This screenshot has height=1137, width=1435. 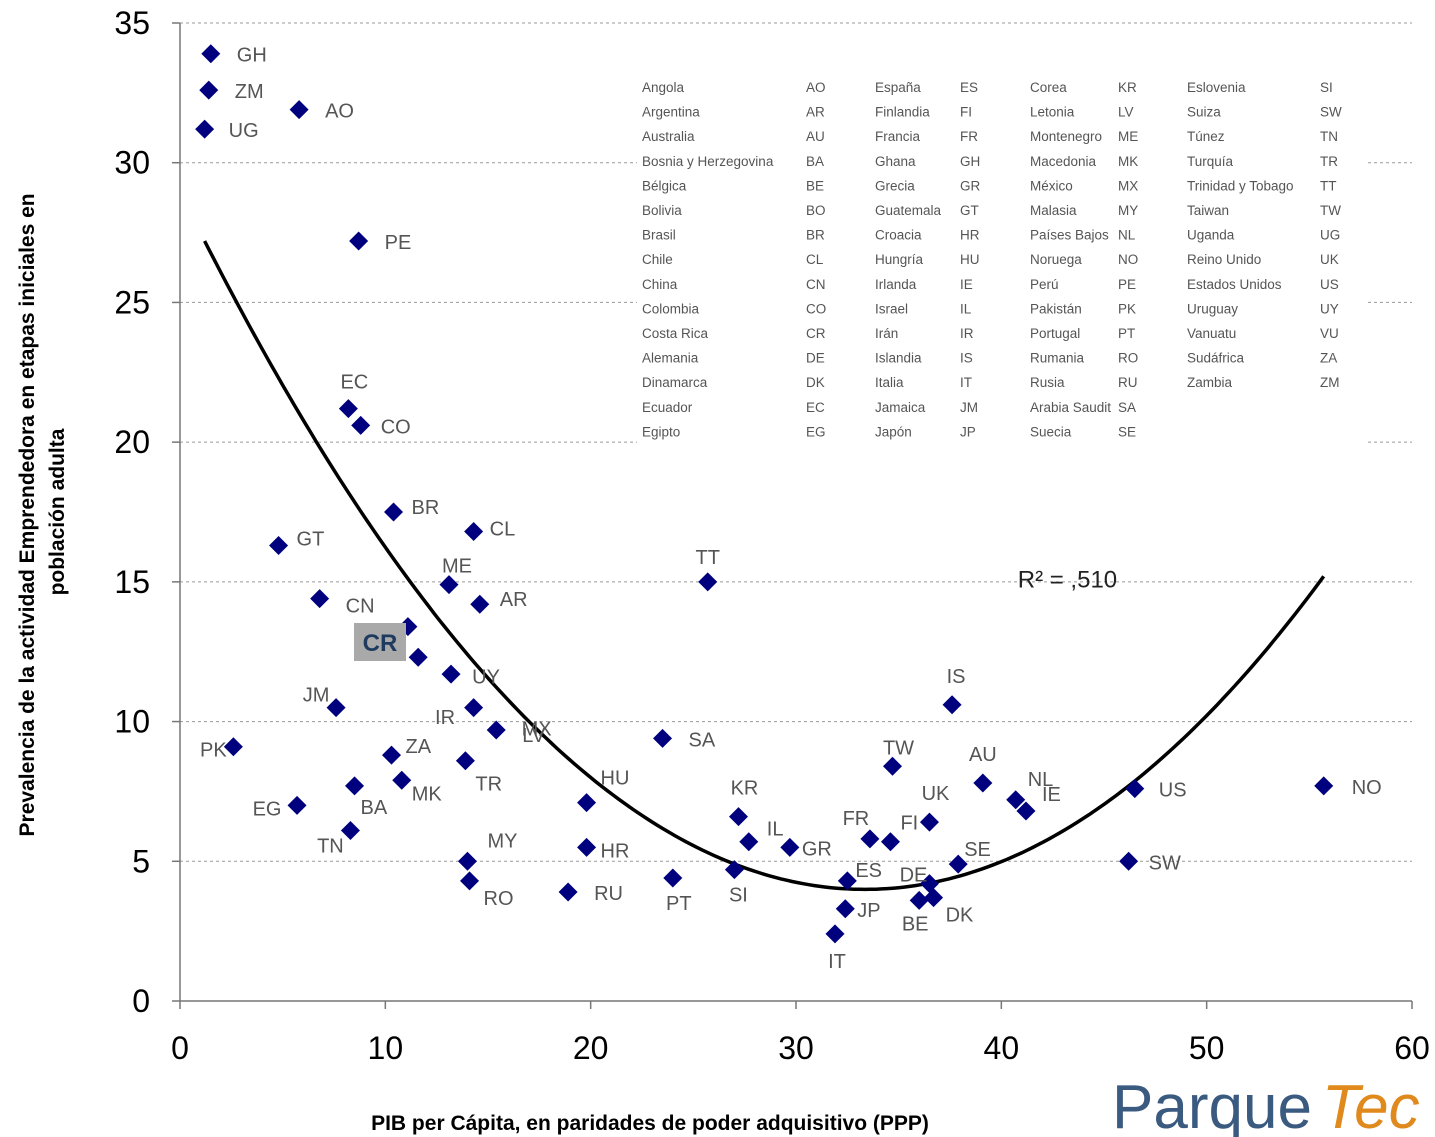 What do you see at coordinates (657, 259) in the screenshot?
I see `legend-country: Chile` at bounding box center [657, 259].